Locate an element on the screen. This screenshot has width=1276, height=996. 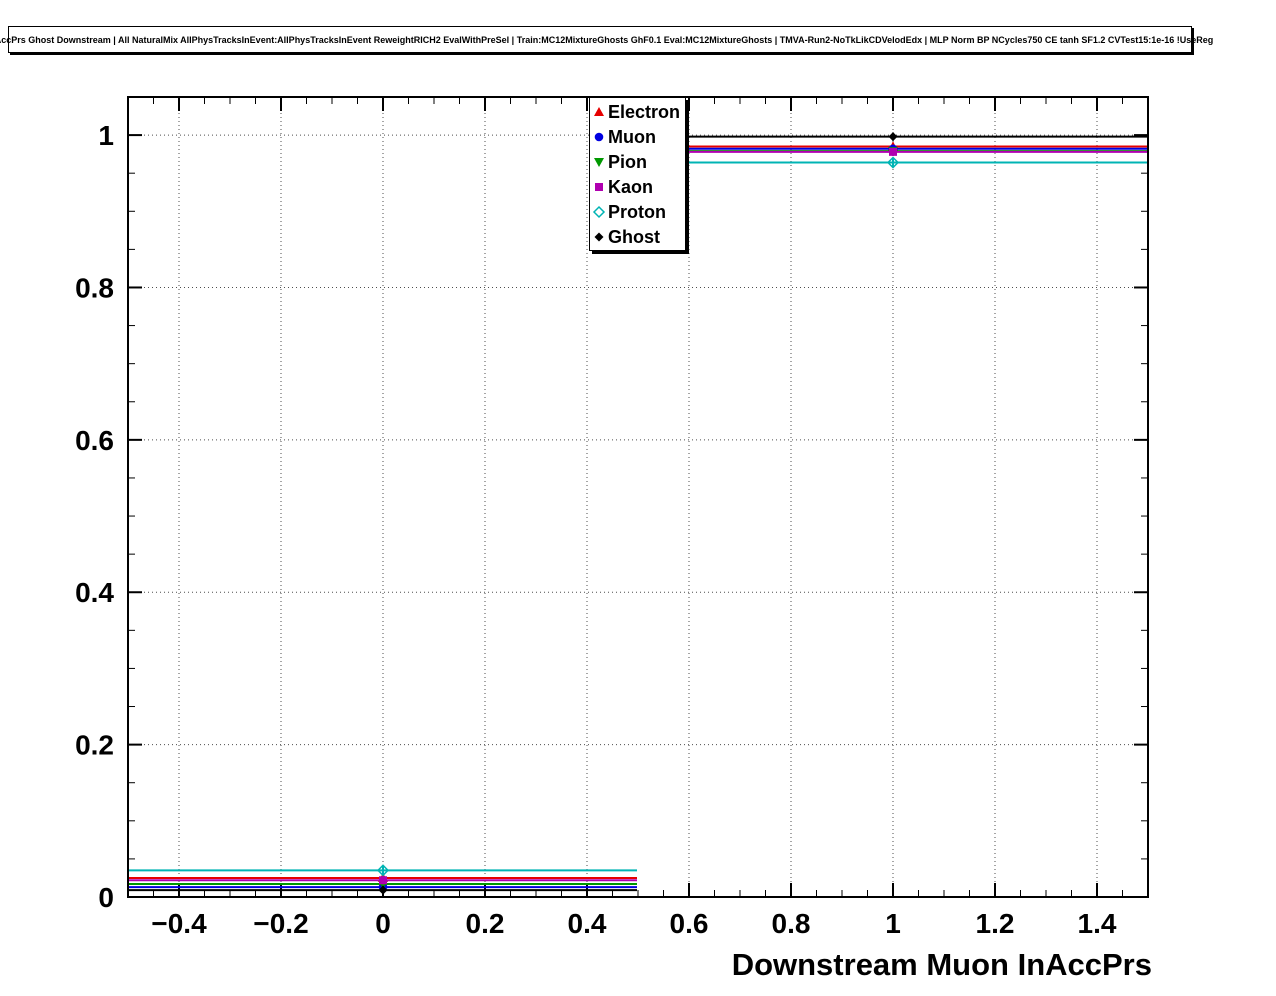
legend-item-pion: Pion is located at coordinates (637, 161).